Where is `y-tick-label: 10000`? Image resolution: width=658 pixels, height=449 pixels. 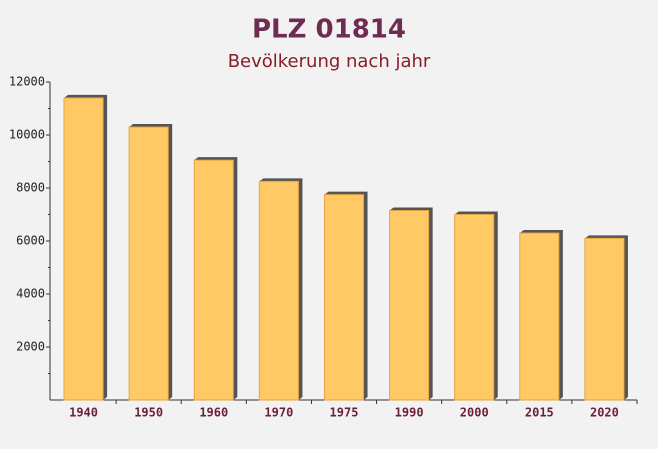 y-tick-label: 10000 is located at coordinates (27, 135).